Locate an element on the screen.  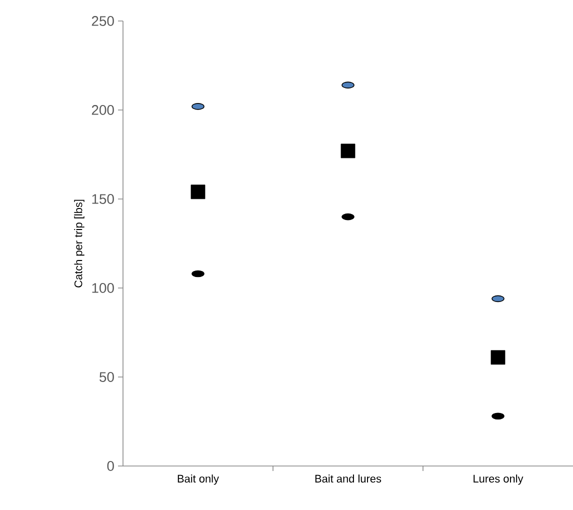
y-tick-label: 150 is located at coordinates (103, 199).